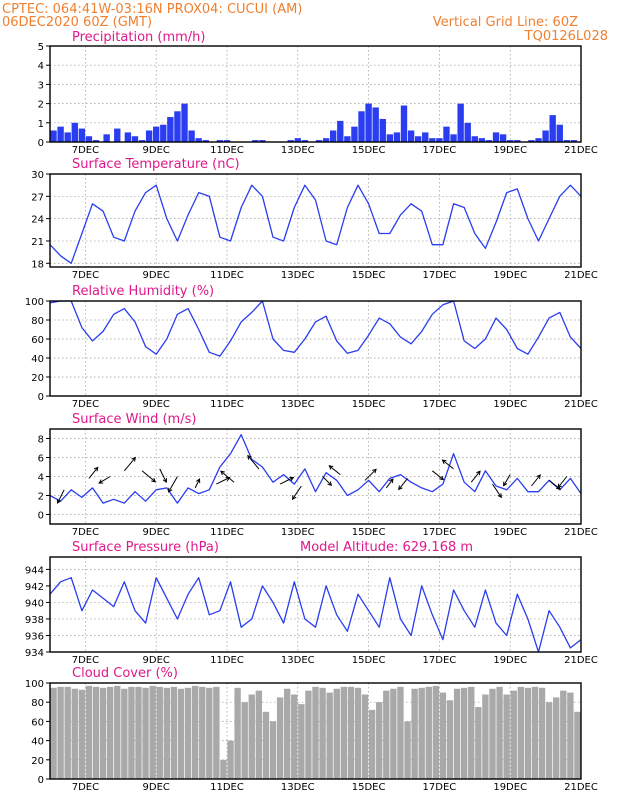  Describe the element at coordinates (227, 275) in the screenshot. I see `temperature-x-tick-label: 11DEC` at that location.